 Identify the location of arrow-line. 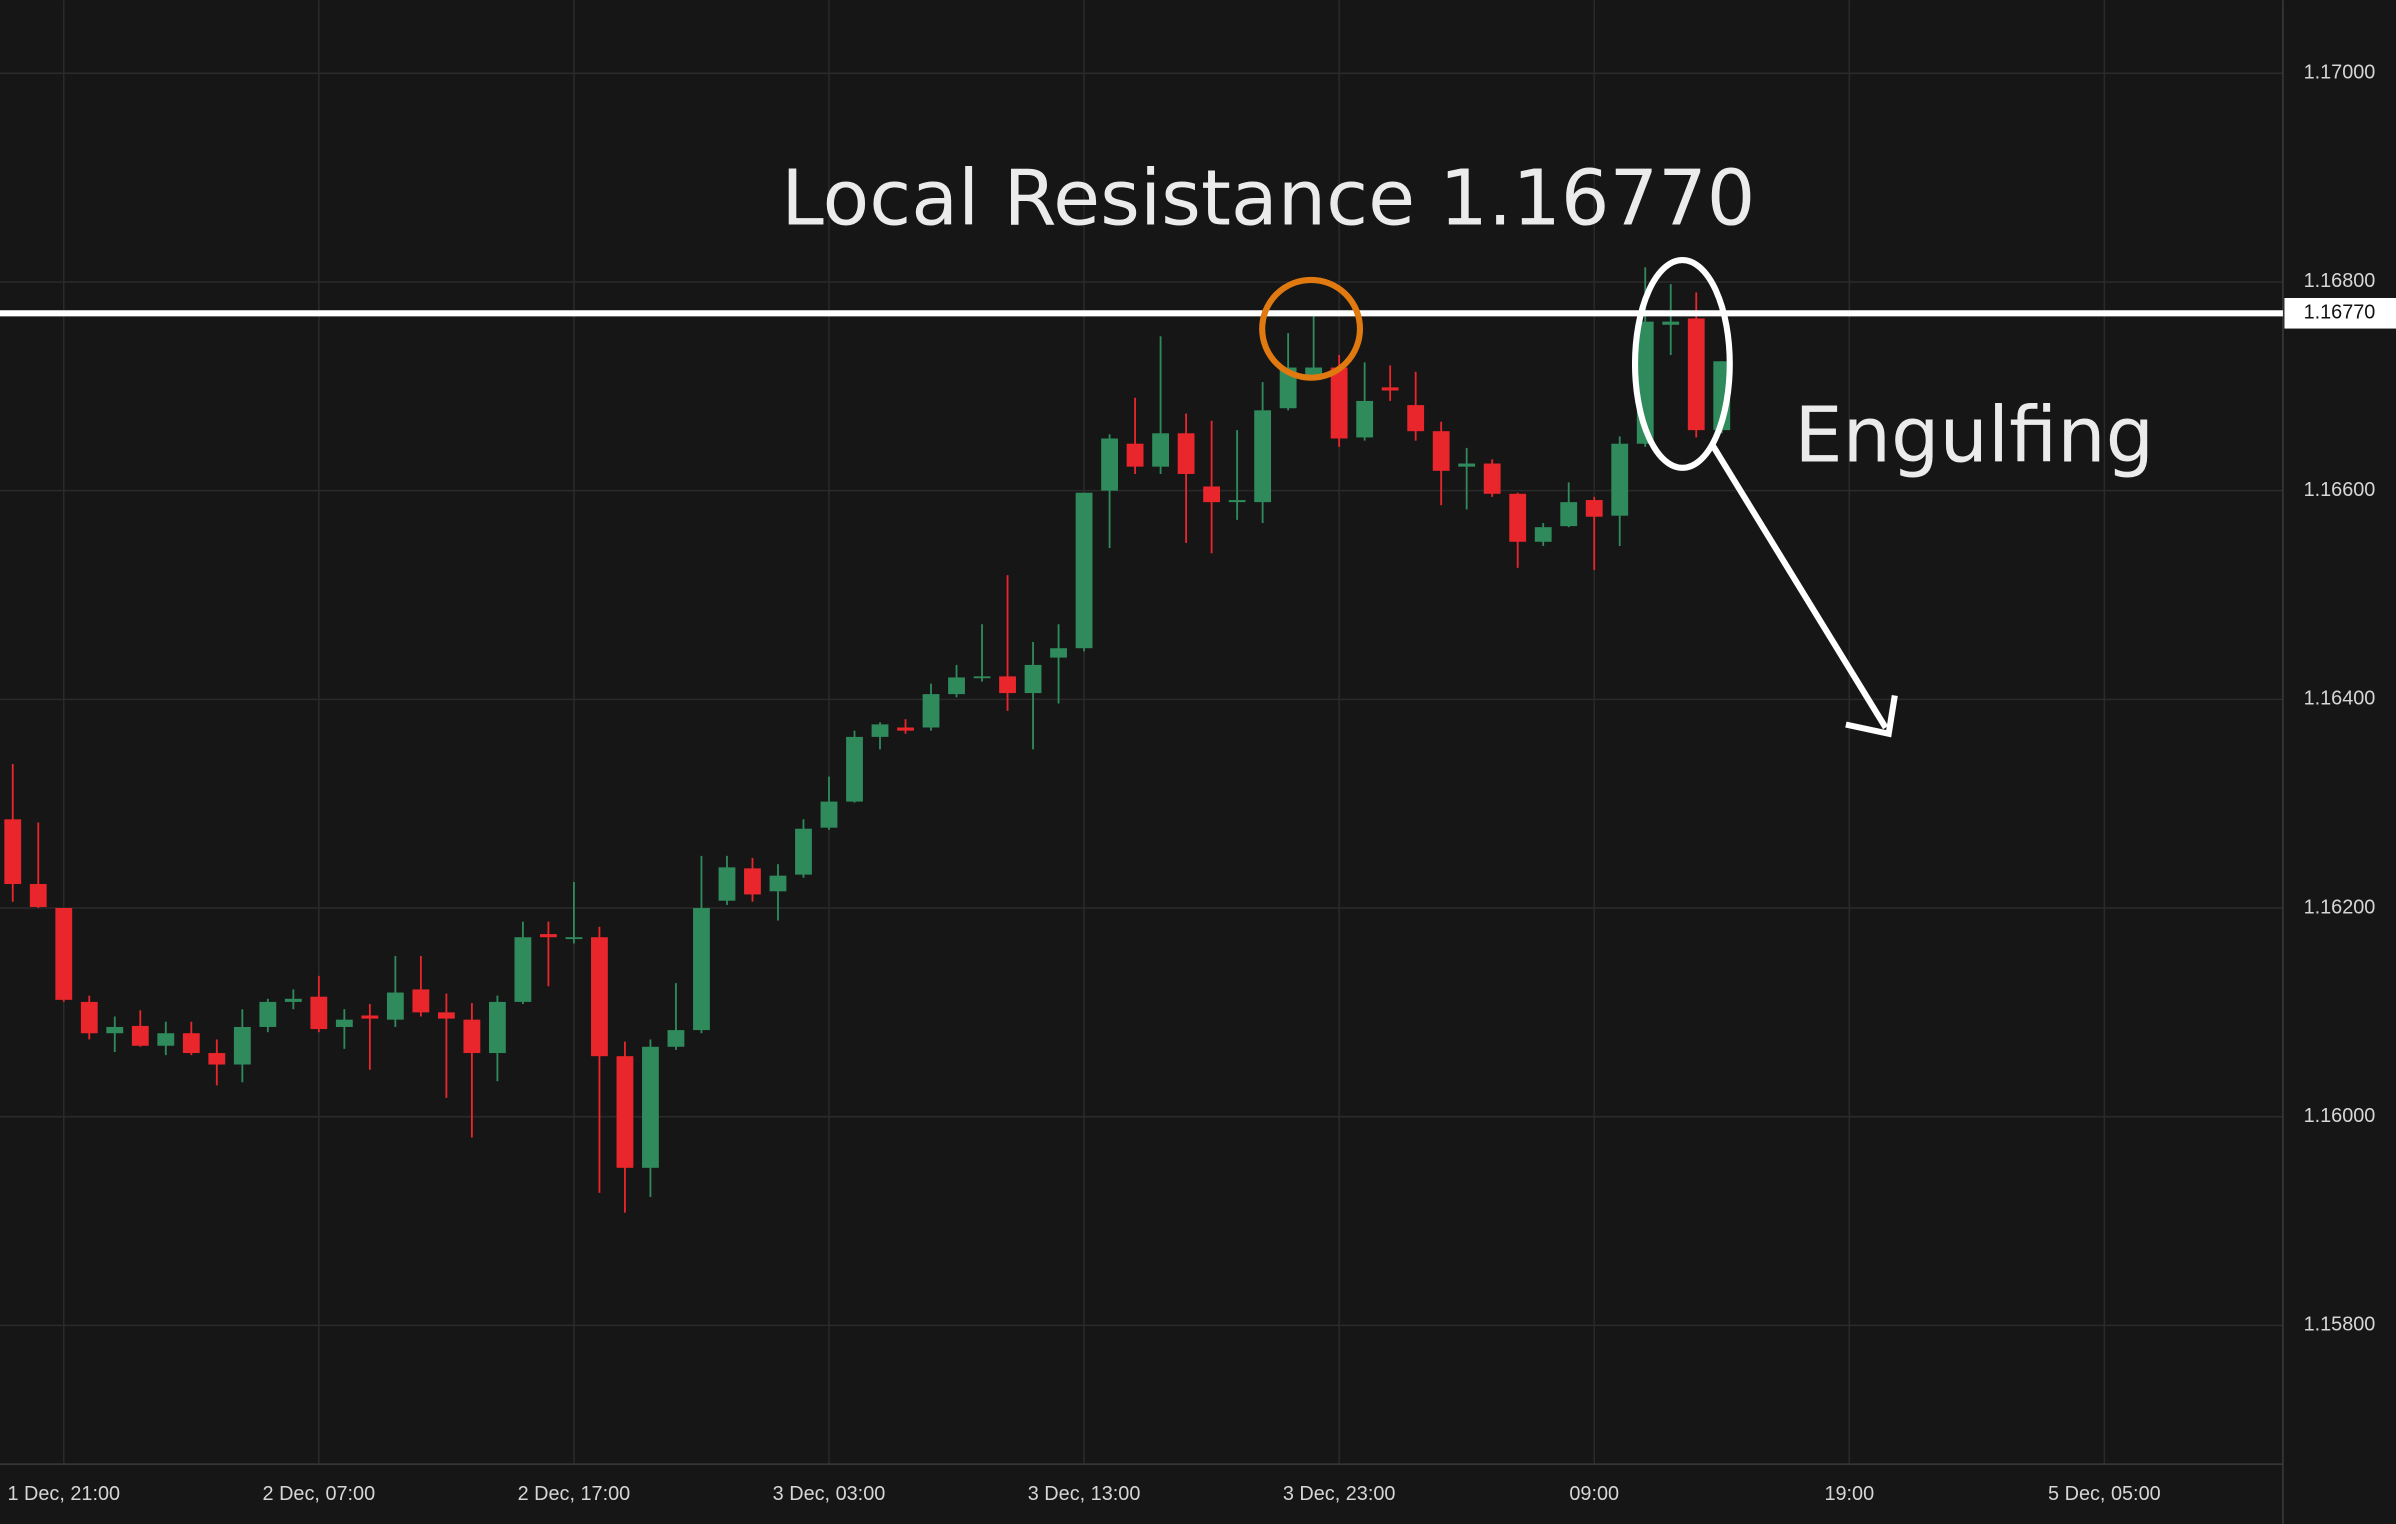
(1798, 585).